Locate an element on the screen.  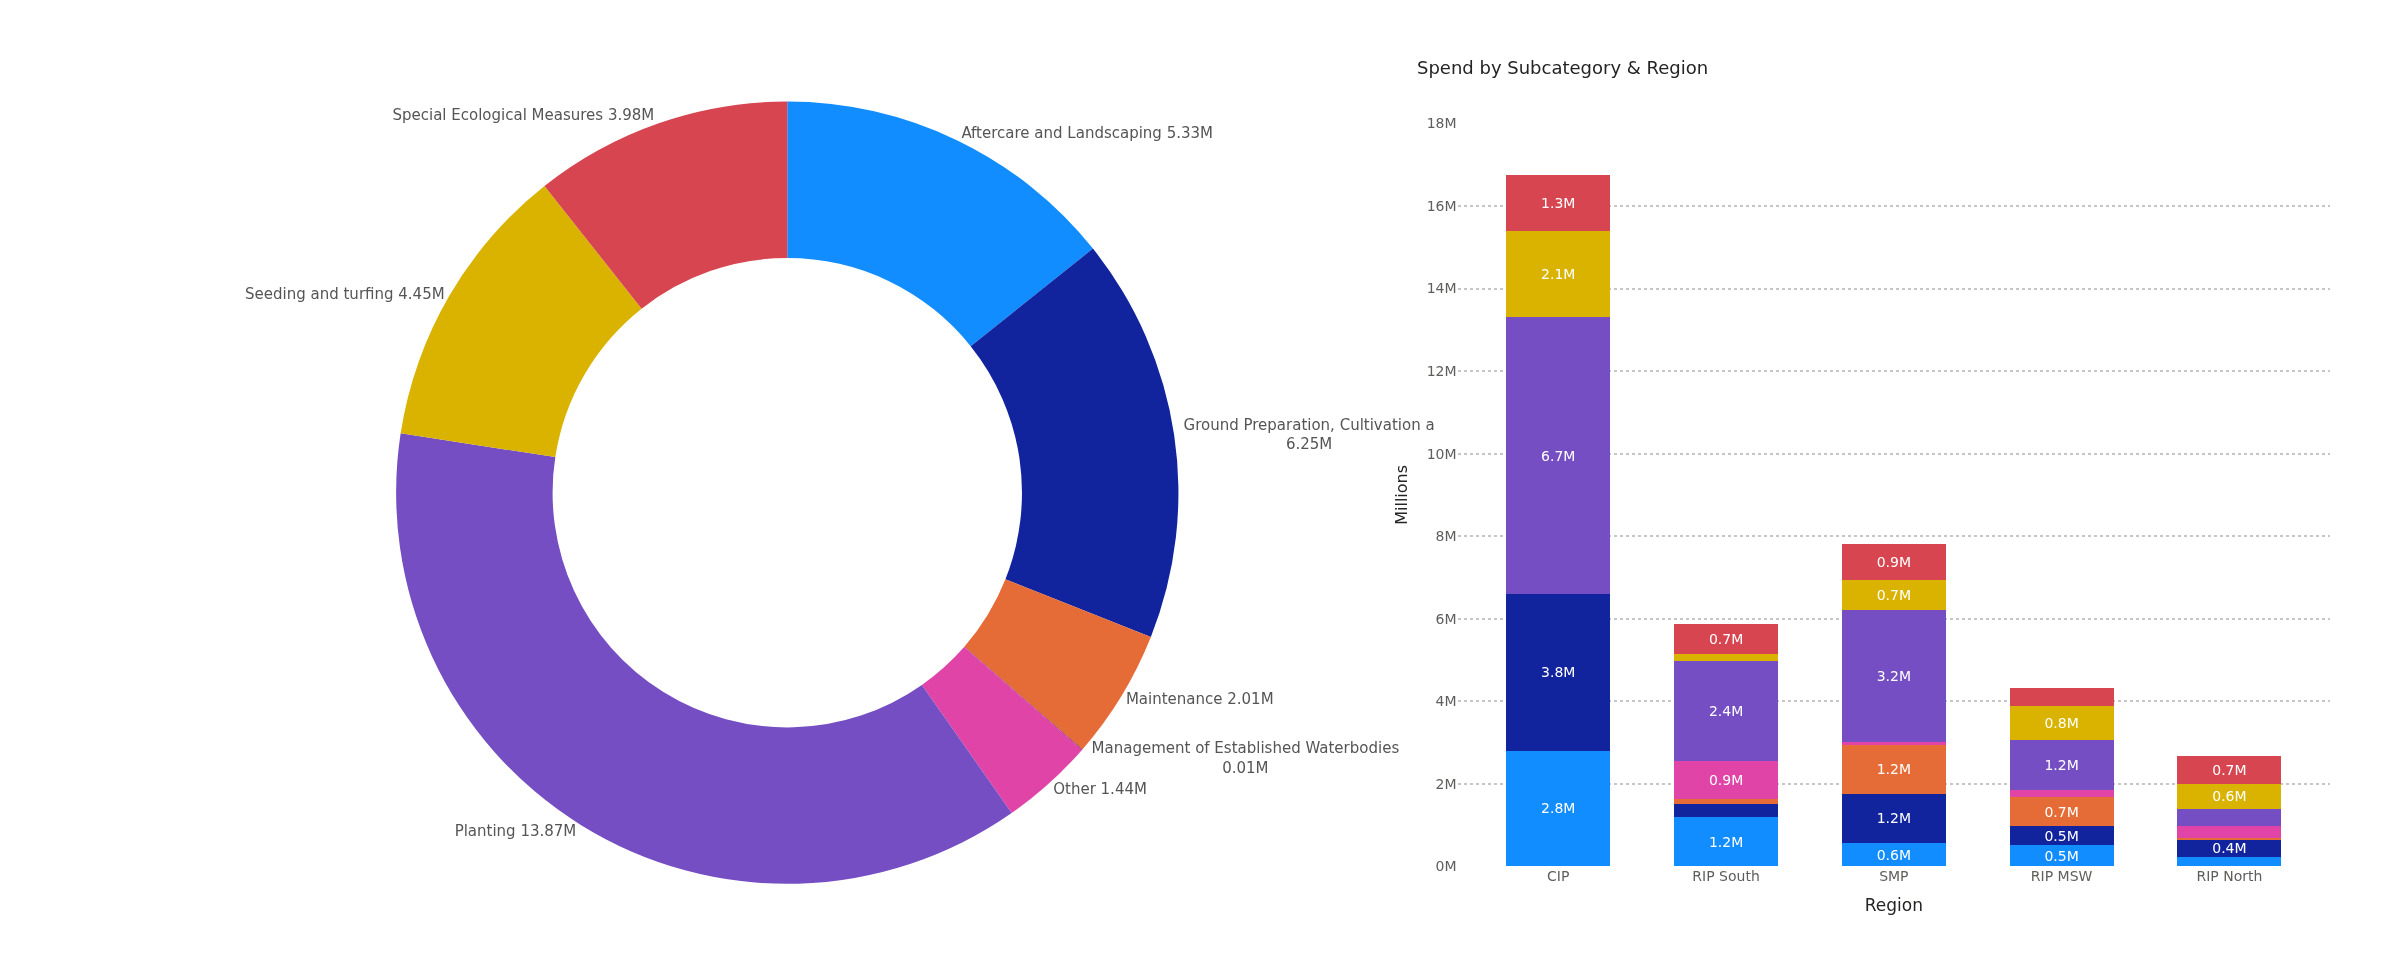
x-tick-label: SMP is located at coordinates (1894, 876).